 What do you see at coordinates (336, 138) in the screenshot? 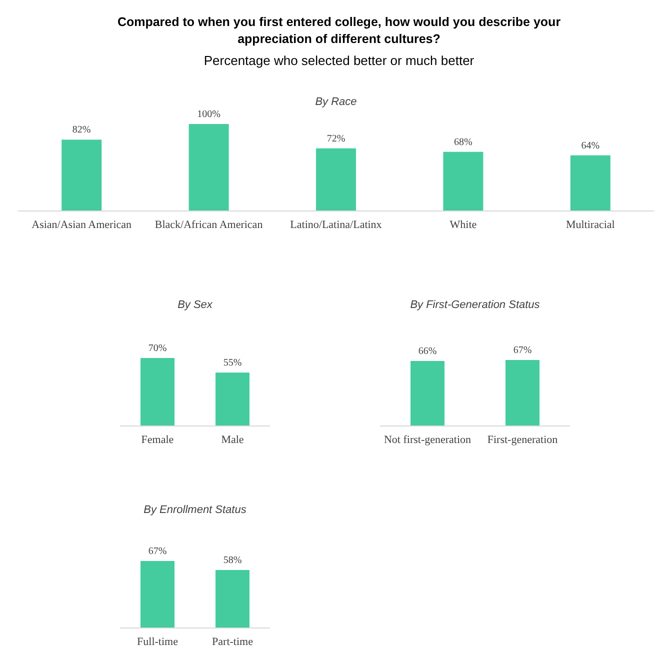
I see `data-label: 72%` at bounding box center [336, 138].